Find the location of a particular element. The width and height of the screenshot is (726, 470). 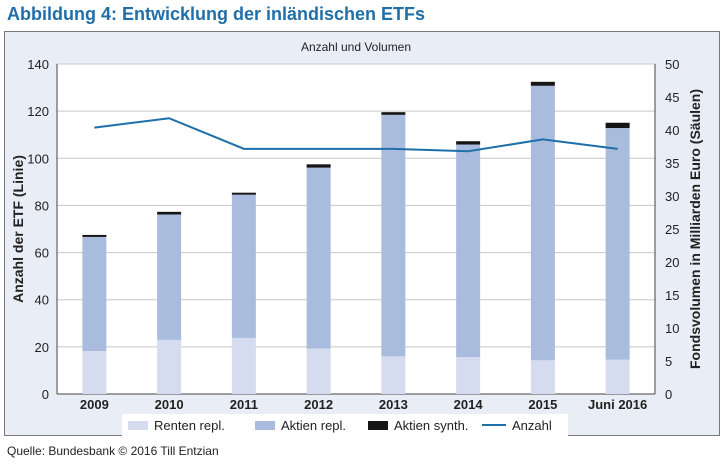

legend-label: Aktien synth. is located at coordinates (431, 425).